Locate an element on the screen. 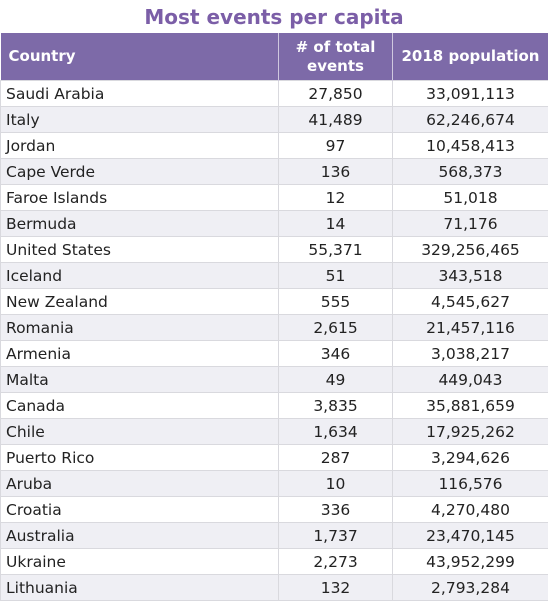 Image resolution: width=548 pixels, height=601 pixels. table-cell: 568,373 is located at coordinates (470, 171).